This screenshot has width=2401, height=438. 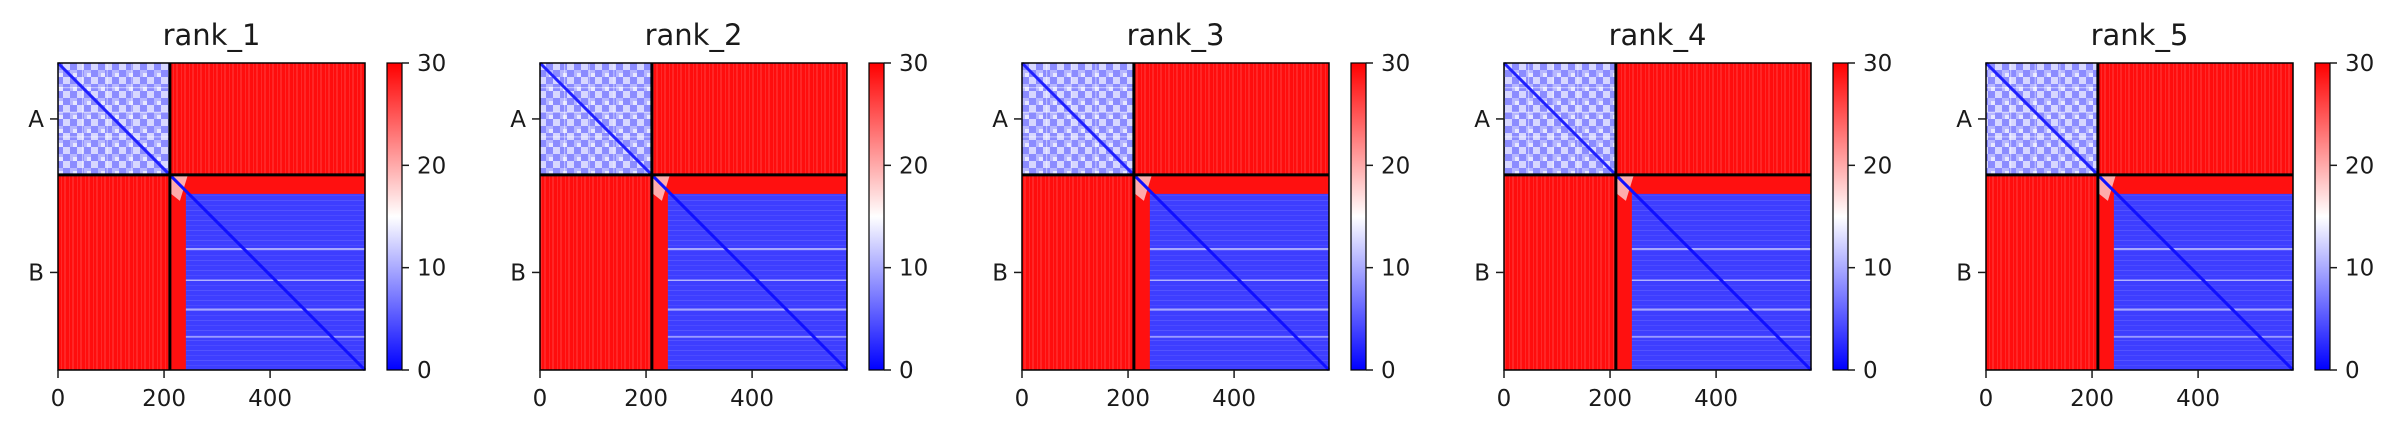 I want to click on panel-title: rank_4, so click(x=1658, y=35).